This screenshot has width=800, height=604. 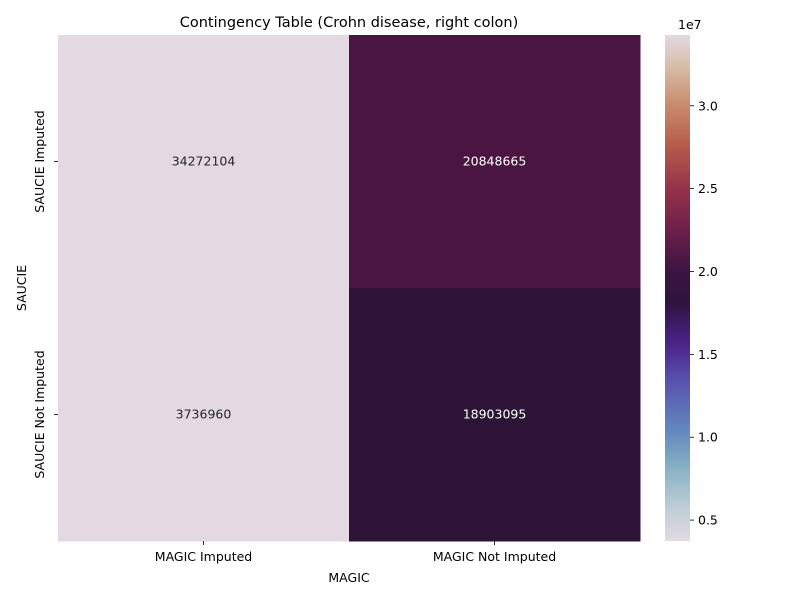 I want to click on colorbar-offset-label: 1e7, so click(x=690, y=24).